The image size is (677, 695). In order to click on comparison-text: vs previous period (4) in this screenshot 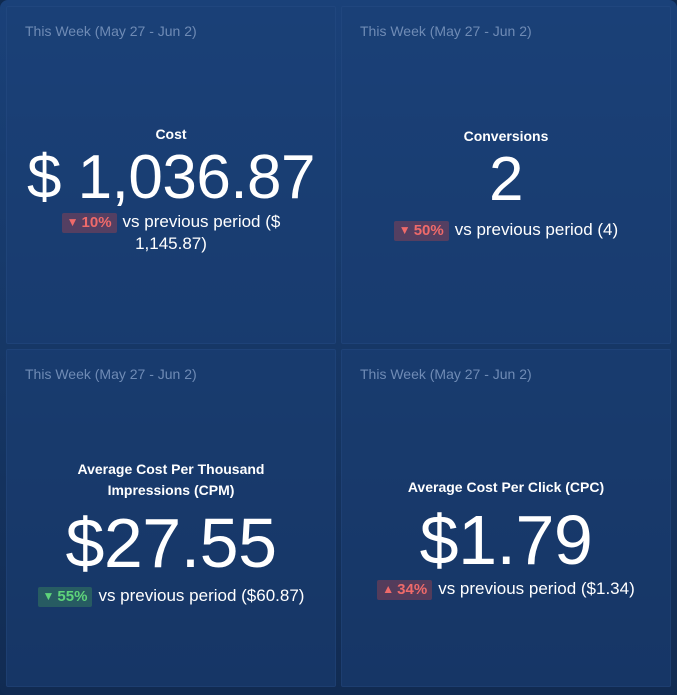, I will do `click(536, 229)`.